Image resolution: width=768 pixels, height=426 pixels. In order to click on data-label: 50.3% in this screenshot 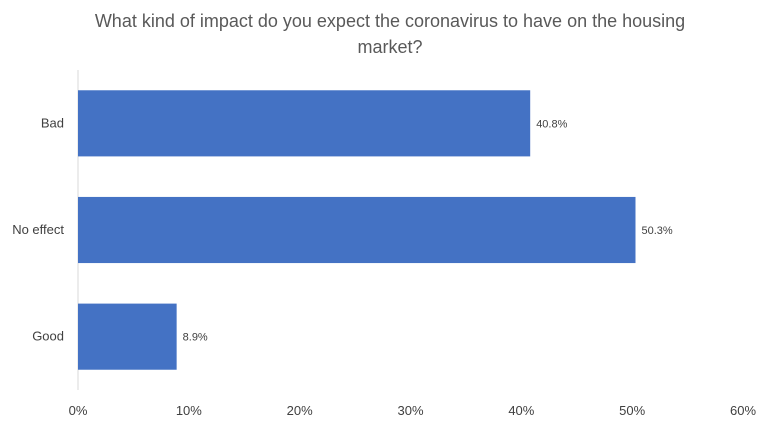, I will do `click(656, 231)`.